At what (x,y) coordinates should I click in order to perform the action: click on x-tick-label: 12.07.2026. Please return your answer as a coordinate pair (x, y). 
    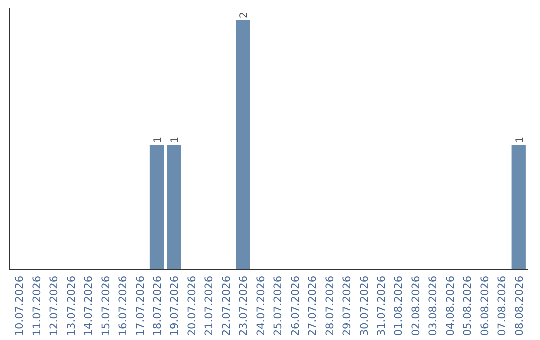
    Looking at the image, I should click on (54, 306).